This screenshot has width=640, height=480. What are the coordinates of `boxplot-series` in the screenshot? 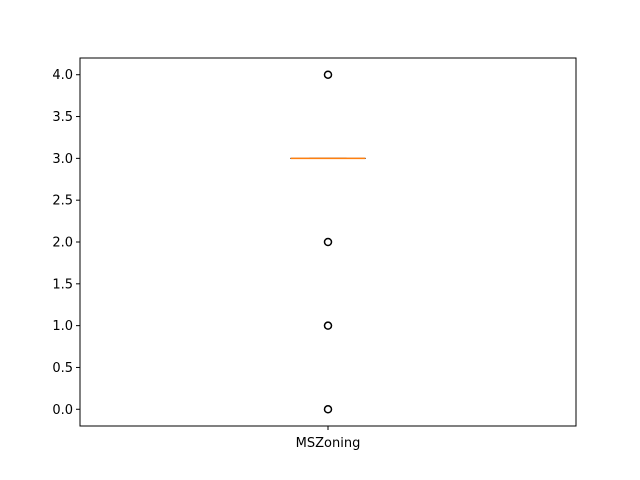 It's located at (328, 242).